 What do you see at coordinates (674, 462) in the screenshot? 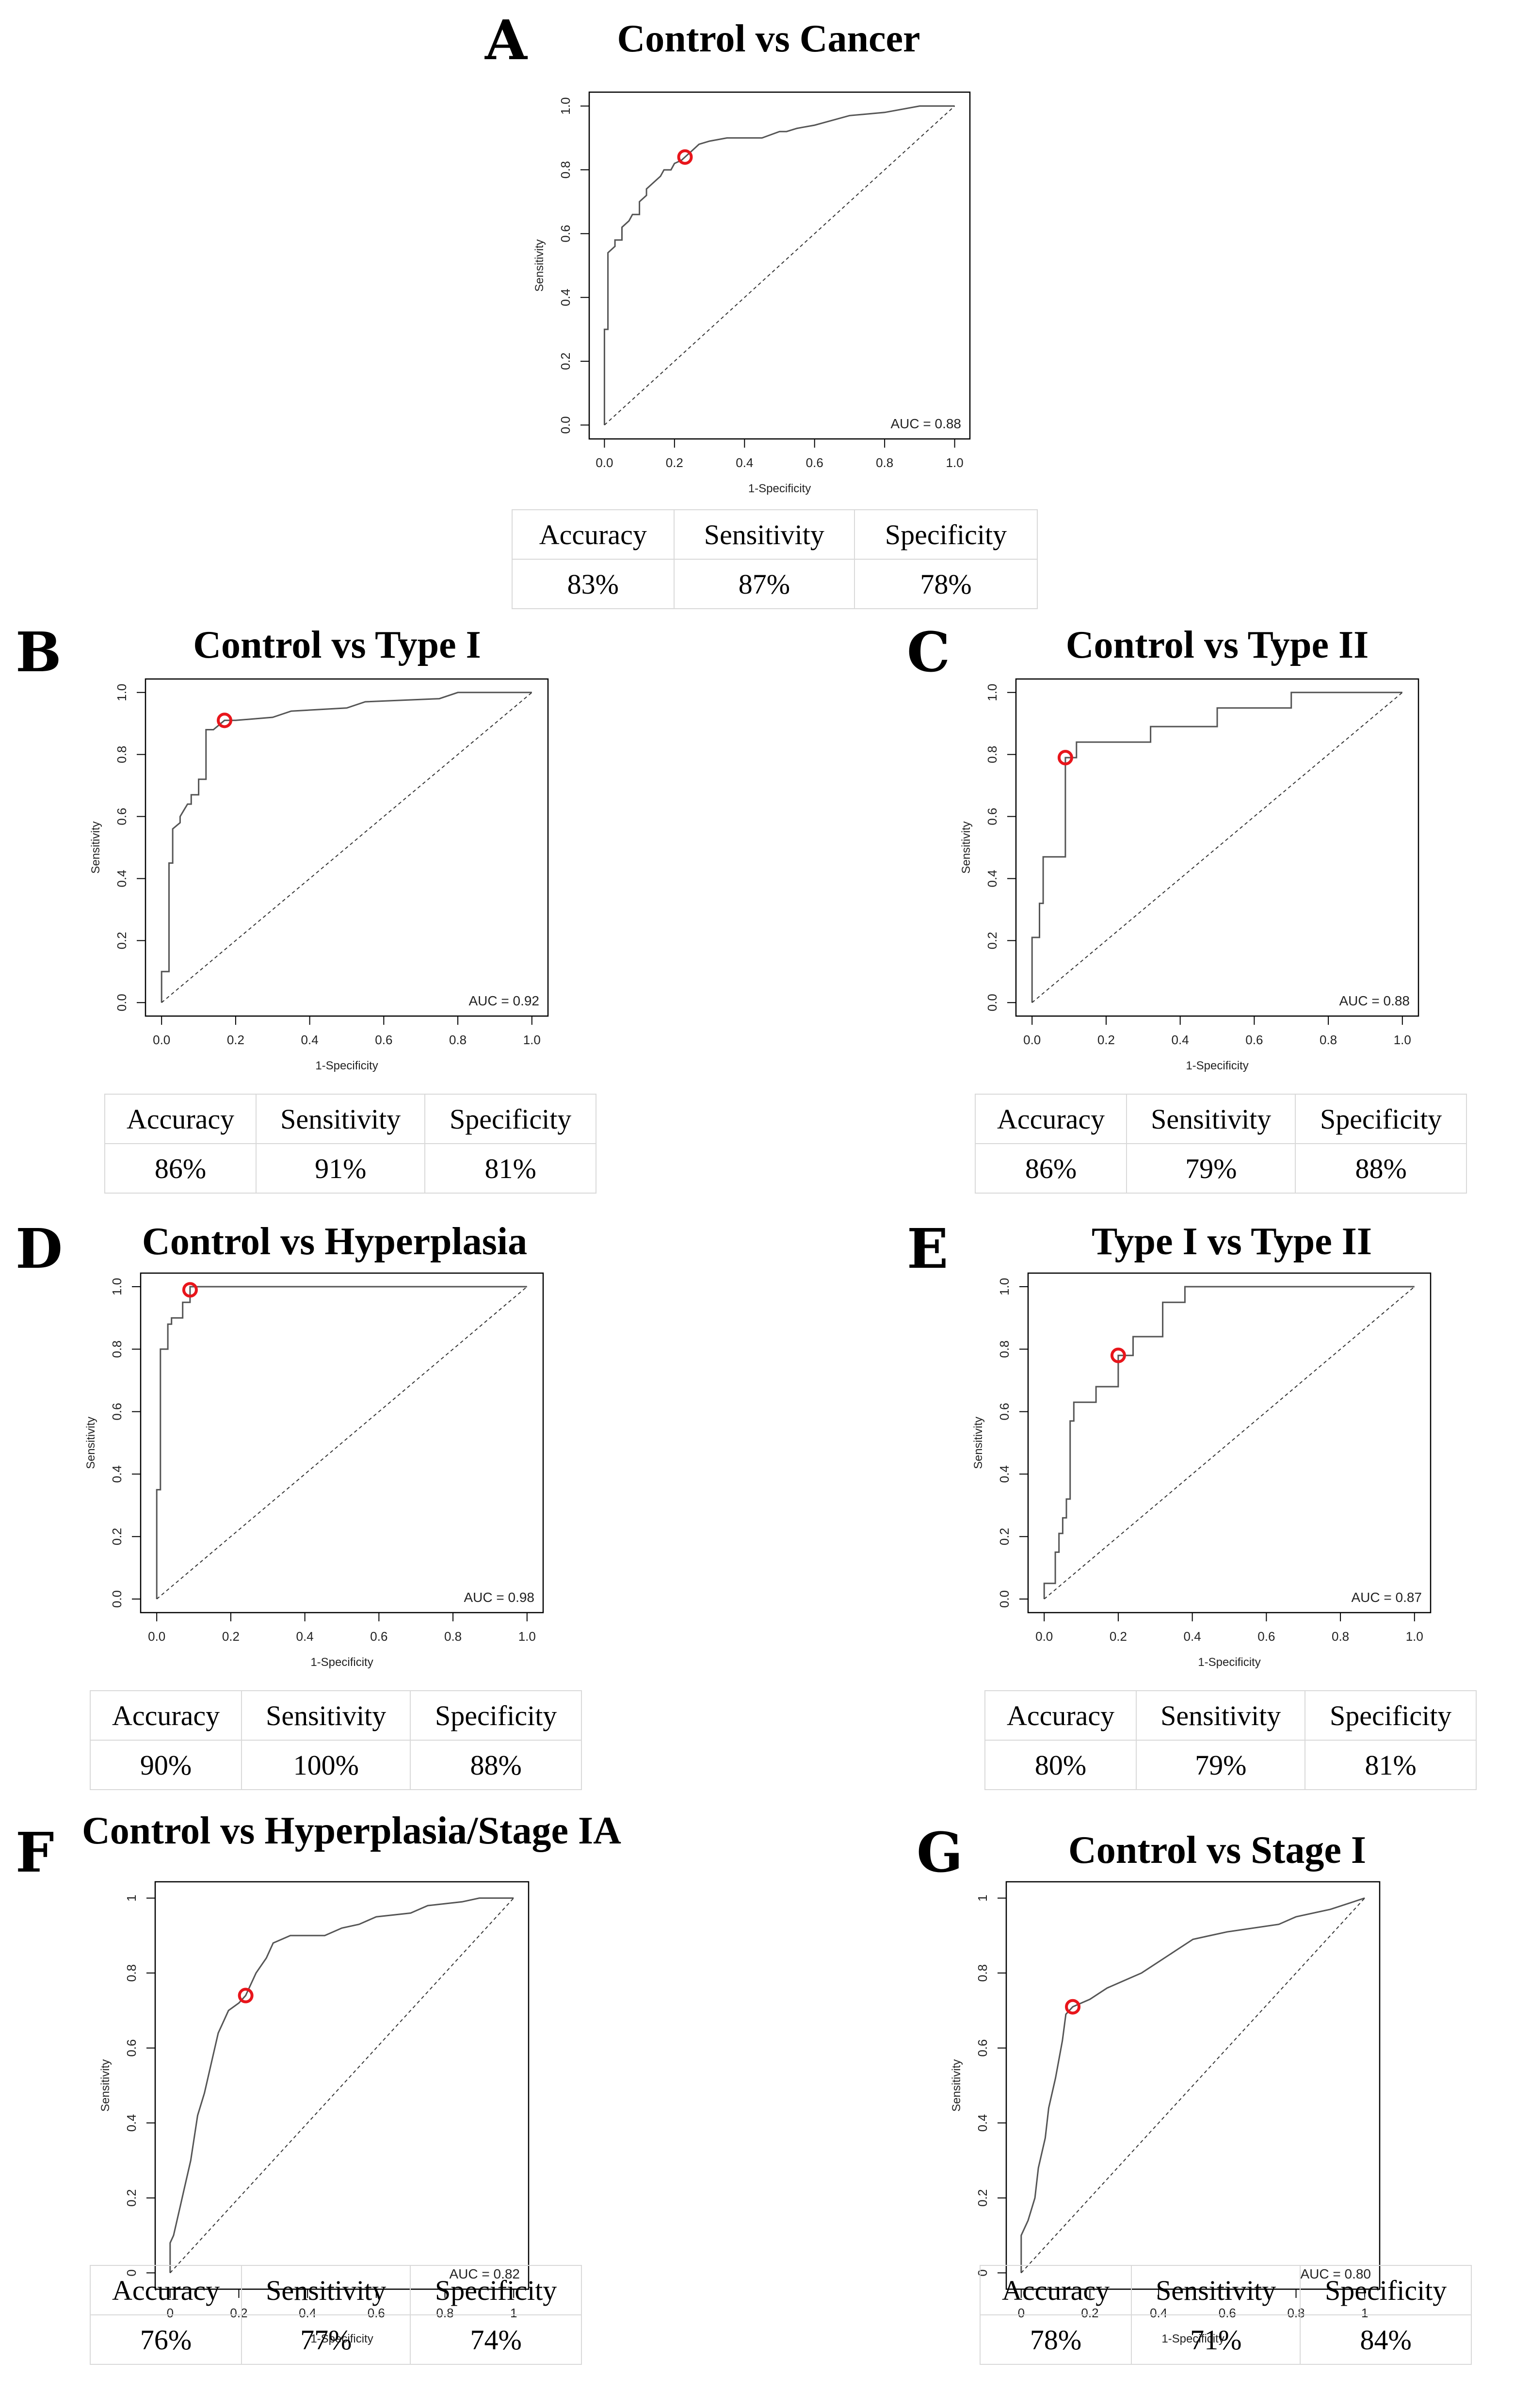
I see `x-tick-label: 0.2` at bounding box center [674, 462].